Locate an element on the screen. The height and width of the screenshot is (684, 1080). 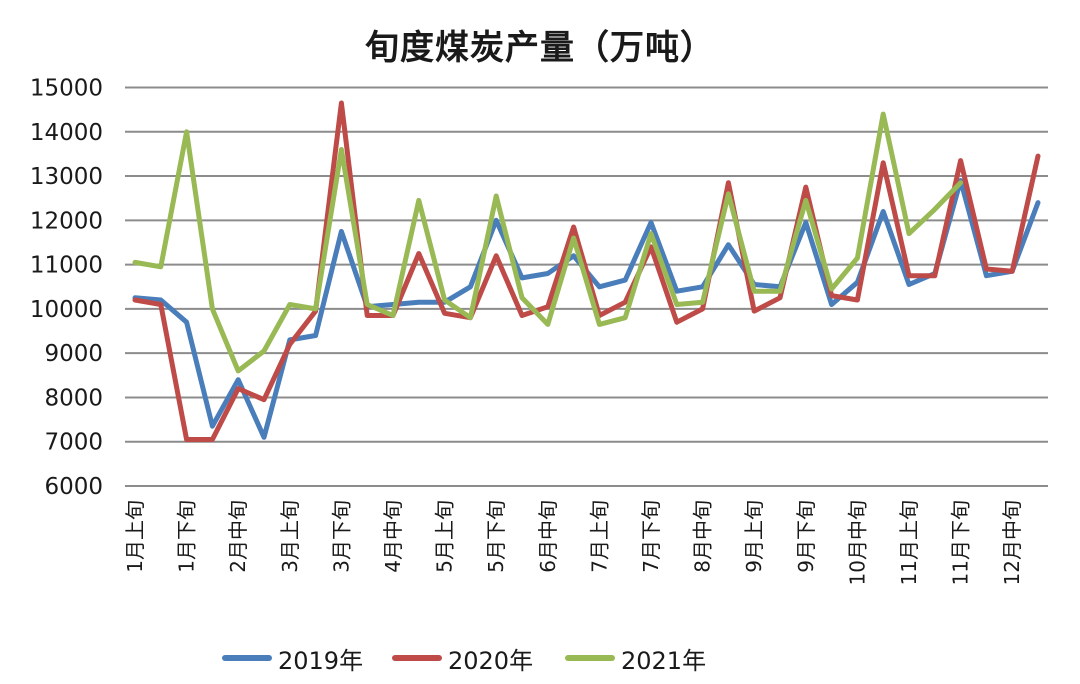
legend: 2019年 2020年 2021年 is located at coordinates (540, 658).